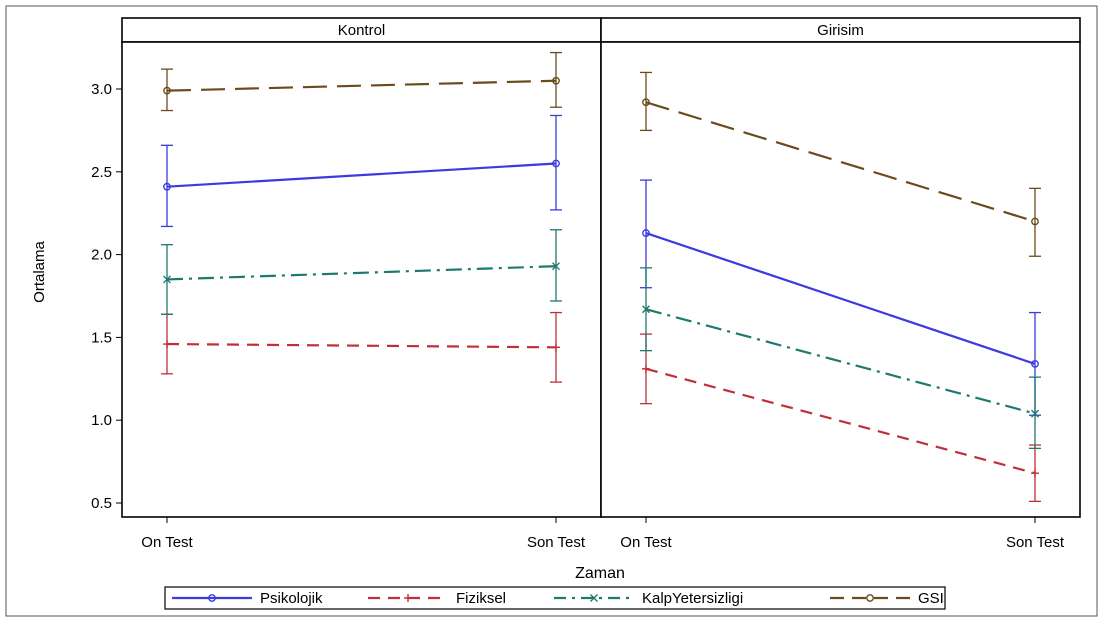  I want to click on y-tick-label: 2.0, so click(101, 255).